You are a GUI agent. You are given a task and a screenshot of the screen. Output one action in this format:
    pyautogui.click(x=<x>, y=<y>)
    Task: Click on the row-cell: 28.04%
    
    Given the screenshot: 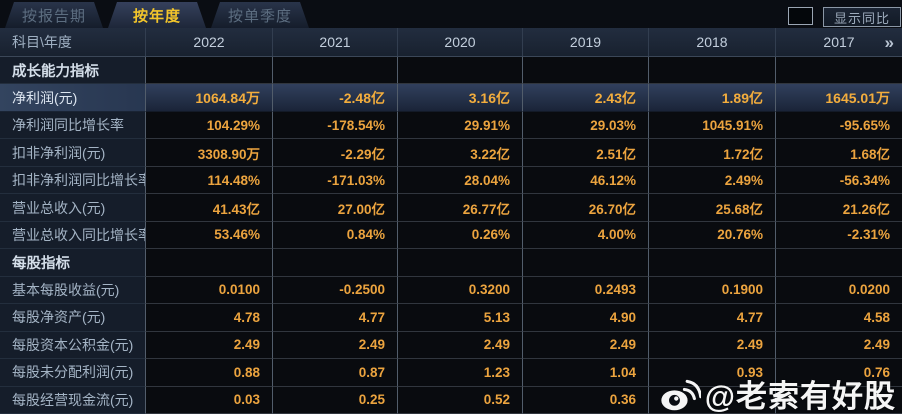 What is the action you would take?
    pyautogui.click(x=459, y=180)
    